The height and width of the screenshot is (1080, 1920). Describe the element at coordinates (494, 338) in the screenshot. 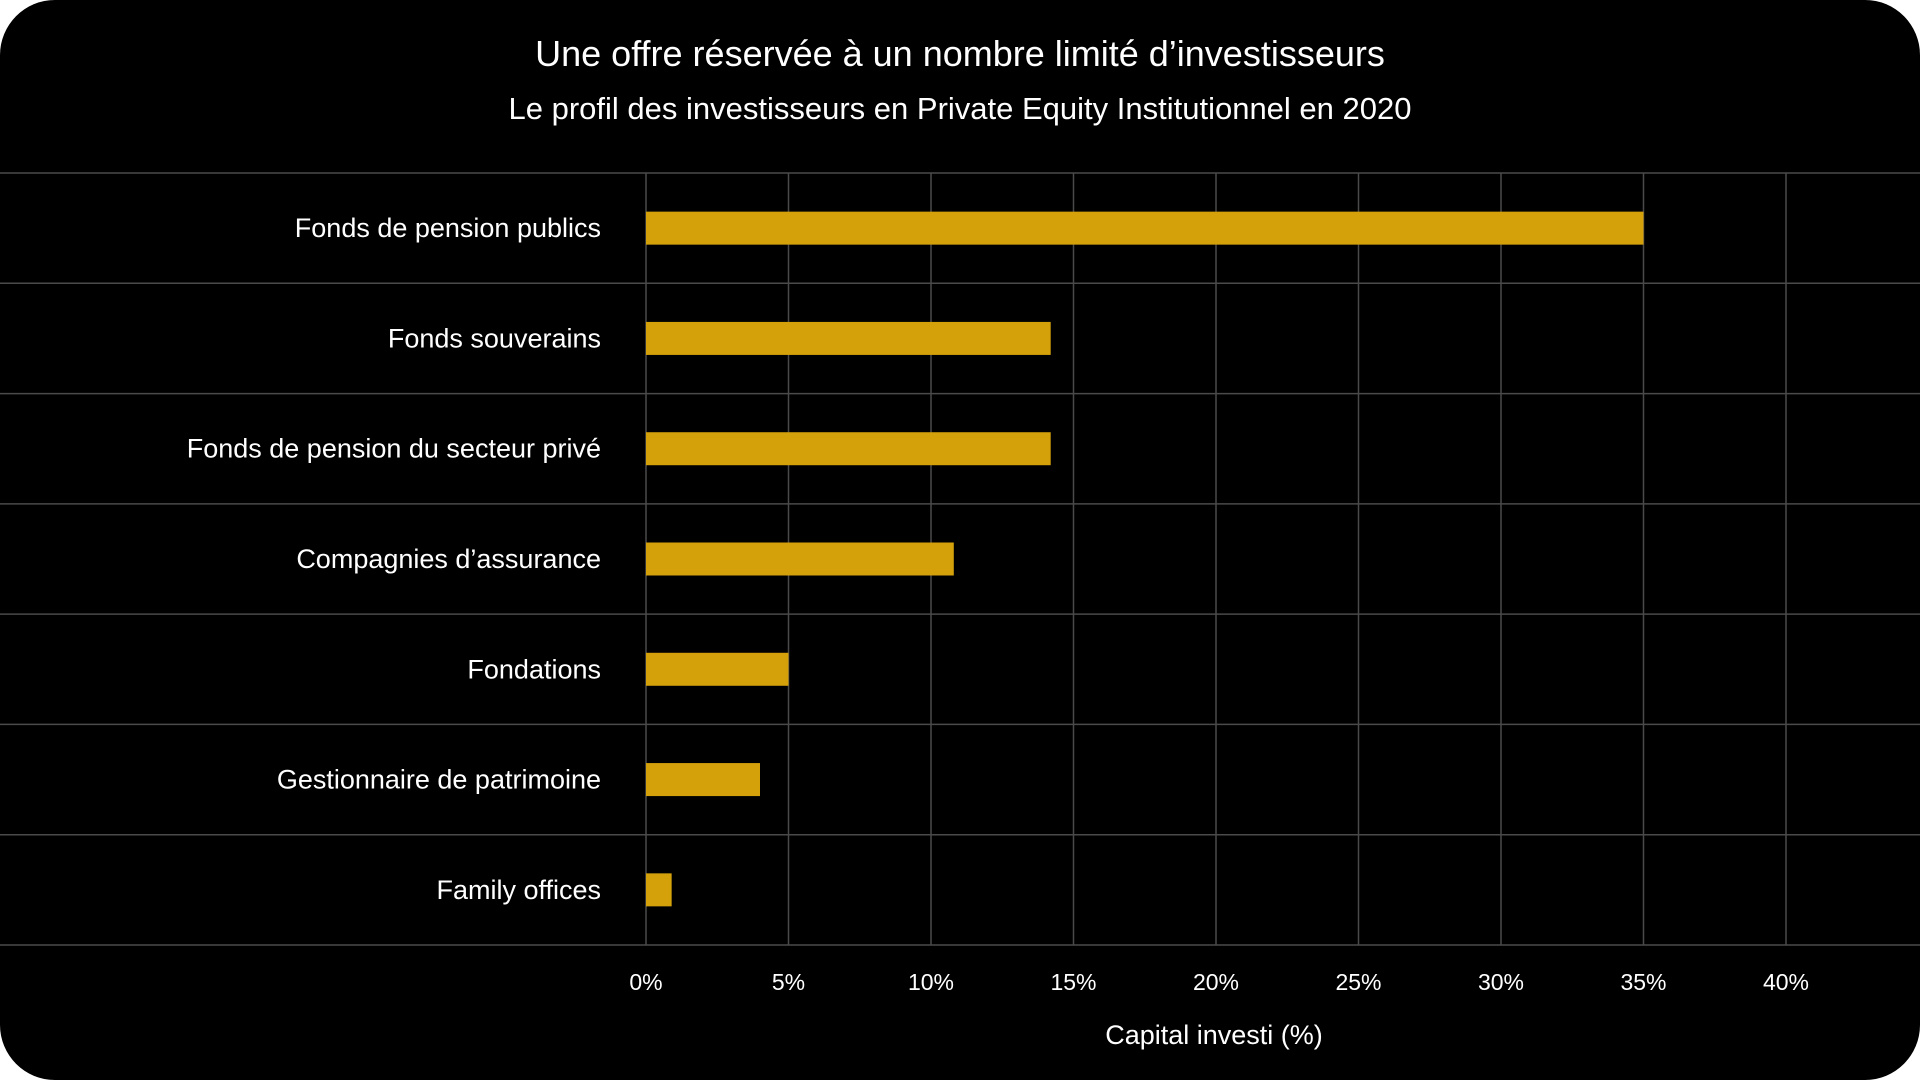

I see `category-label: Fonds souverains` at that location.